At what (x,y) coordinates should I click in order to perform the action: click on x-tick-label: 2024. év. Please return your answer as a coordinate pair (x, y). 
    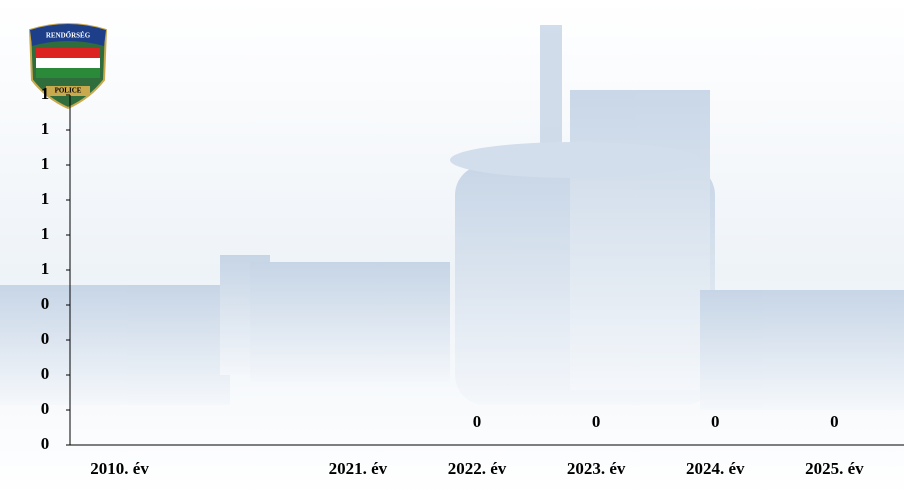
    Looking at the image, I should click on (715, 468).